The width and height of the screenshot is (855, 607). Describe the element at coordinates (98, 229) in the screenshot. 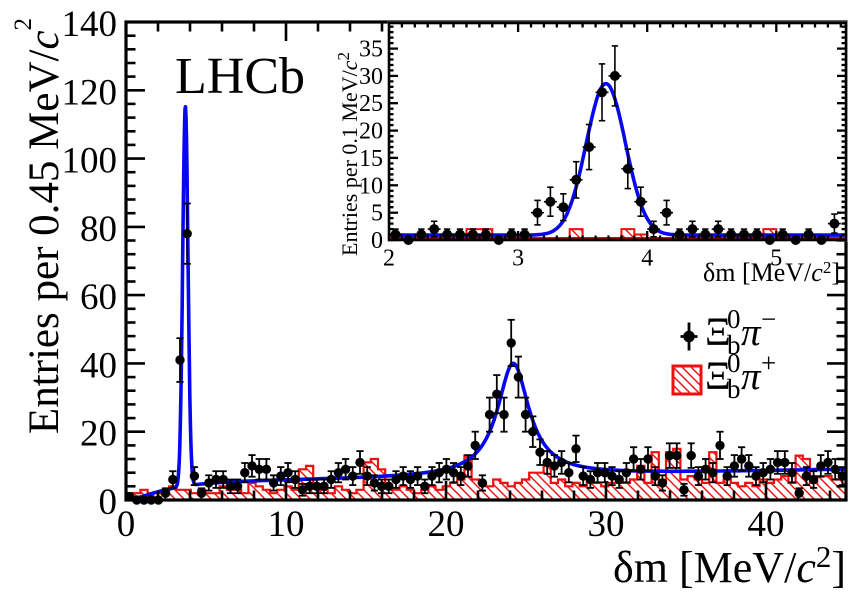

I see `svg-text: 80` at that location.